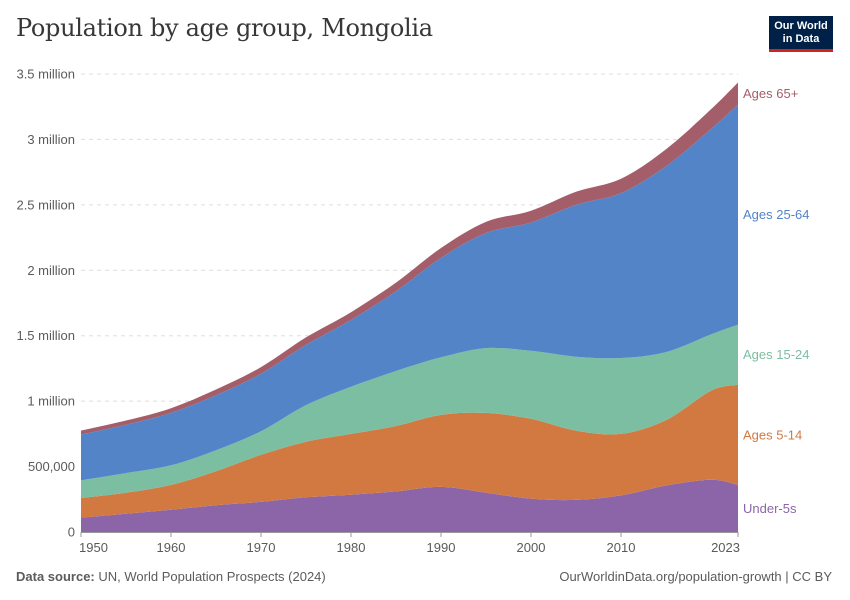 This screenshot has height=600, width=850. I want to click on x-tick-label: 1950, so click(93, 547).